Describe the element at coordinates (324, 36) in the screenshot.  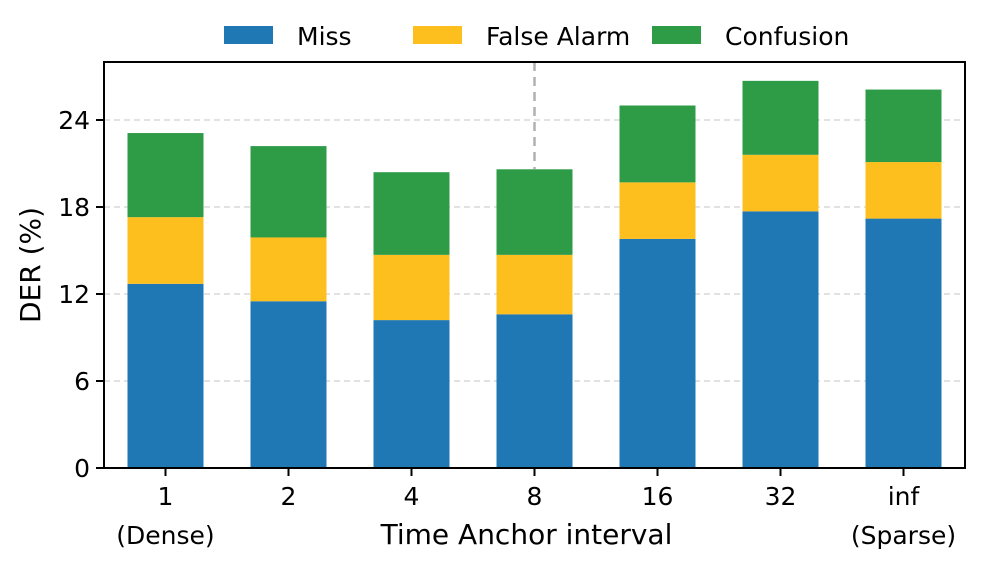
I see `legend-label: Miss` at that location.